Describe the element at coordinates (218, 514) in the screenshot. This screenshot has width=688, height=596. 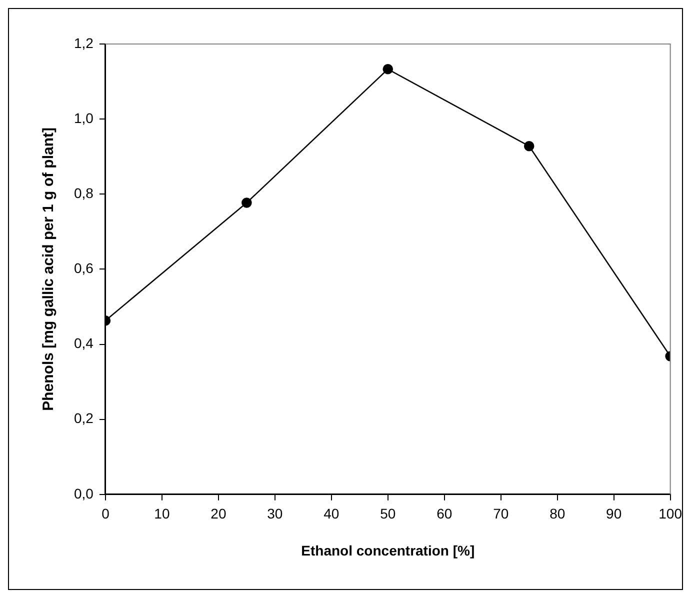
I see `x-tick-label: 20` at that location.